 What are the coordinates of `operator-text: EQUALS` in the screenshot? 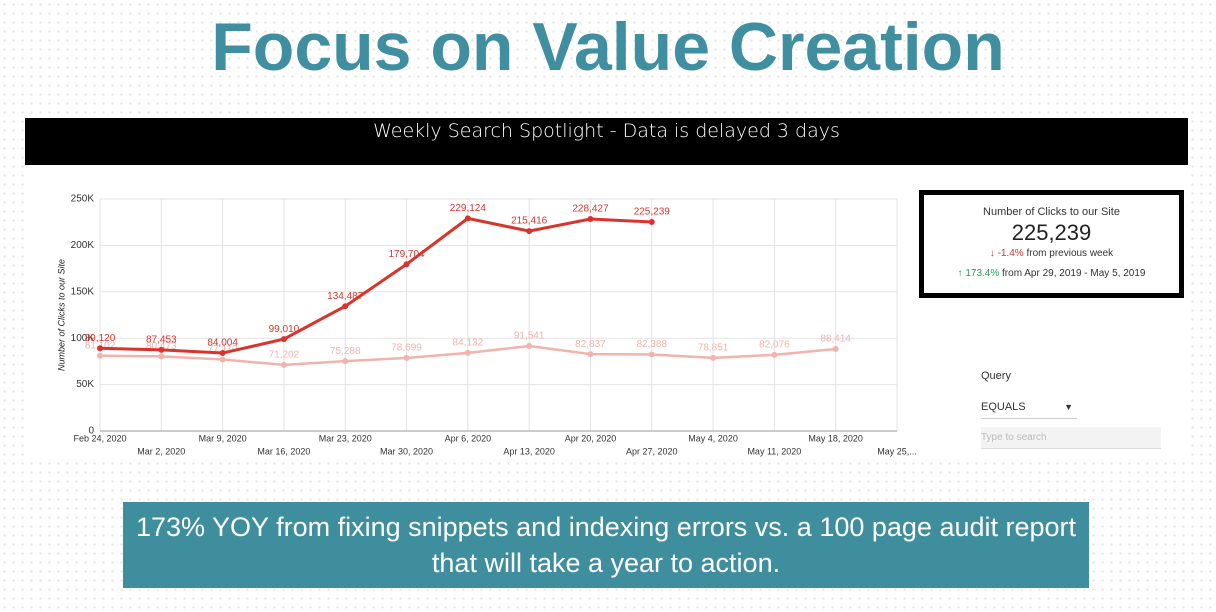 It's located at (1003, 407).